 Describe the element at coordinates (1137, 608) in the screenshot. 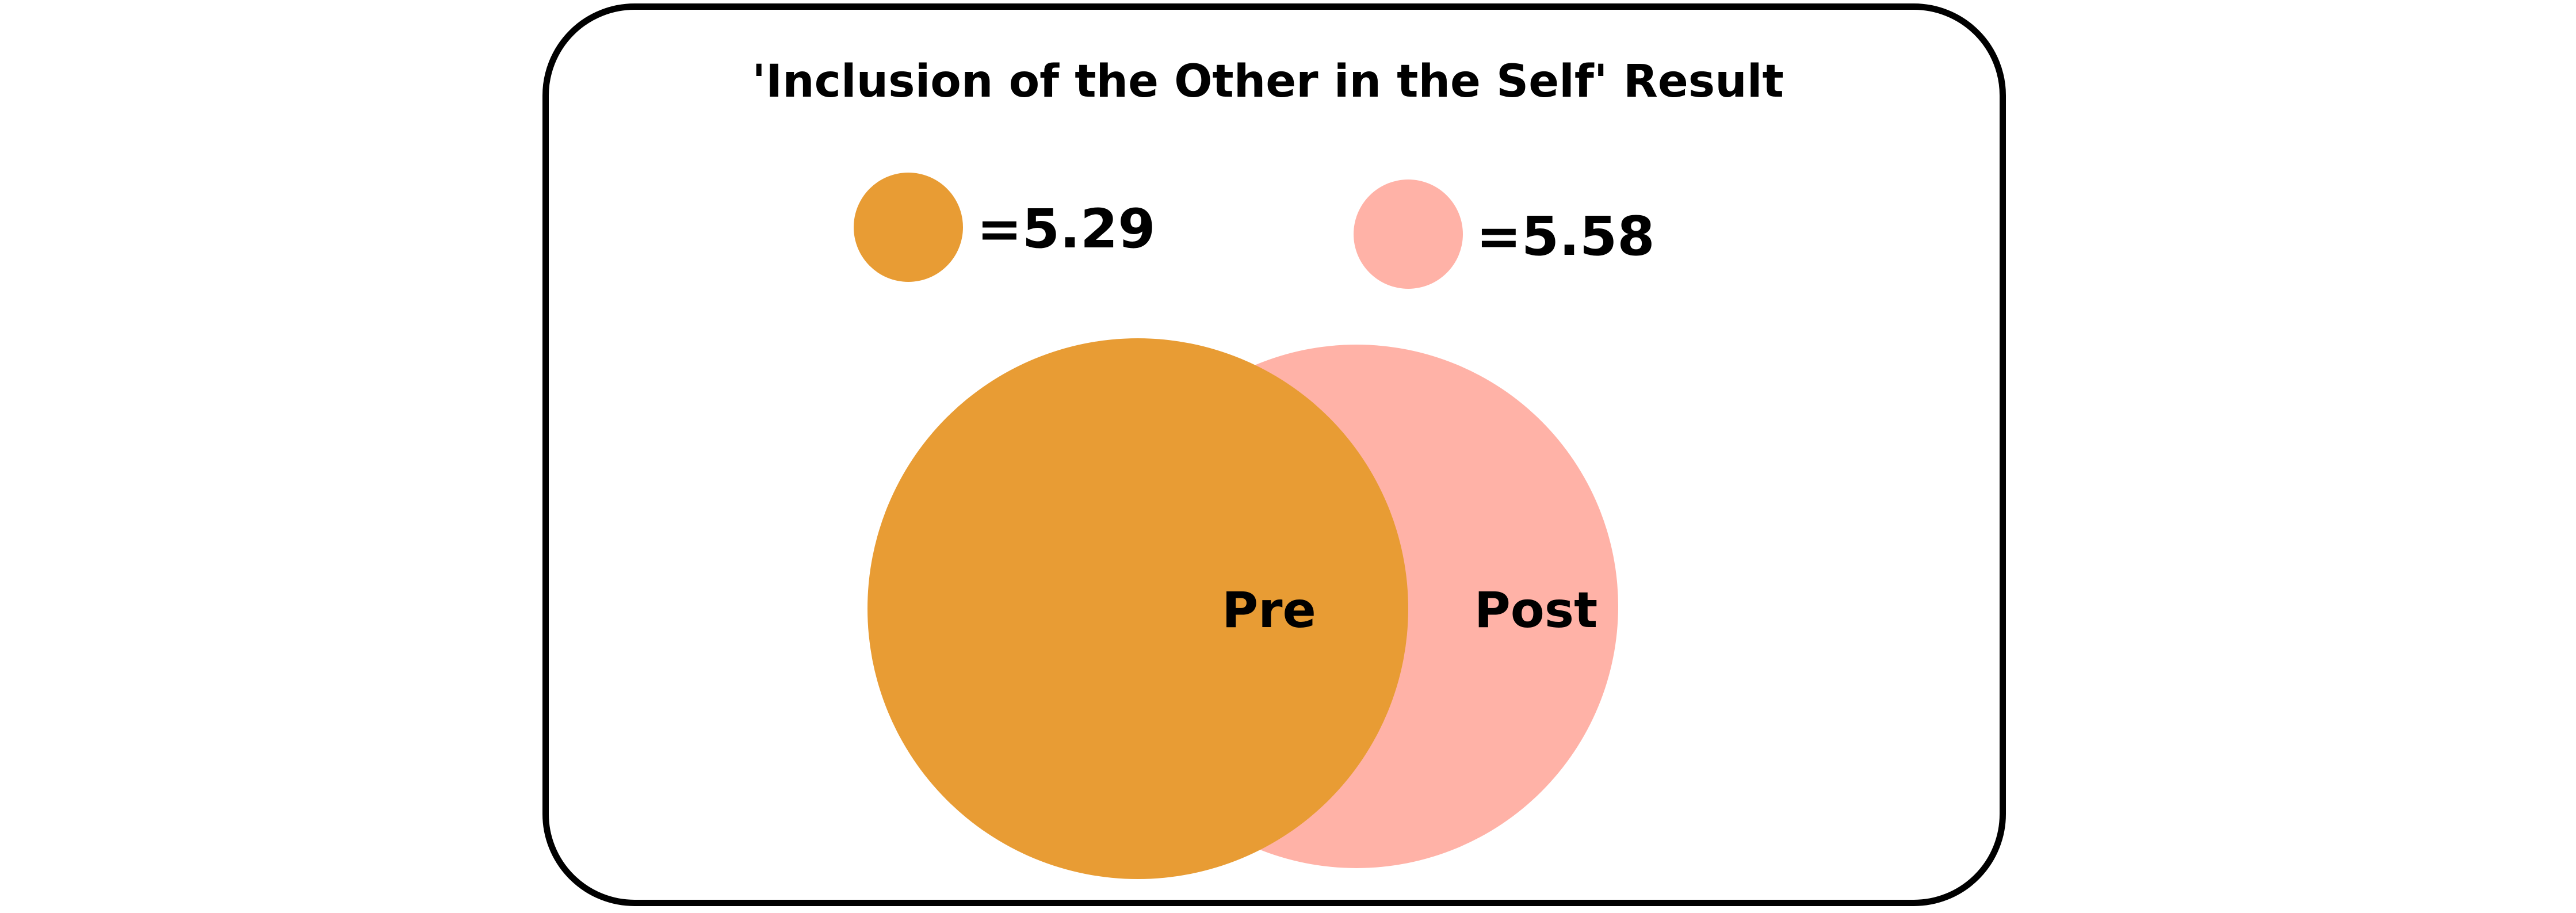

I see `pre-circle` at that location.